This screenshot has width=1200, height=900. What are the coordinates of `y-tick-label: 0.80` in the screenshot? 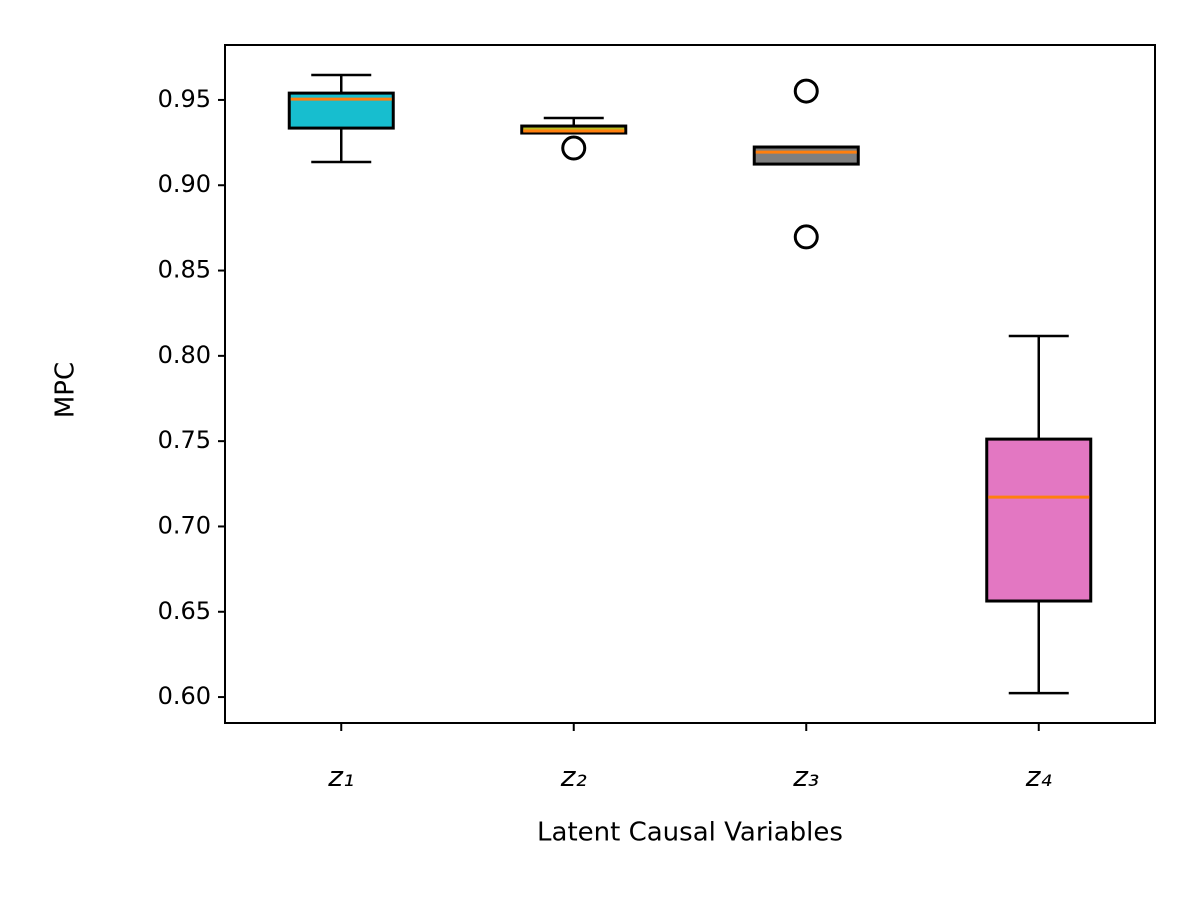 It's located at (184, 355).